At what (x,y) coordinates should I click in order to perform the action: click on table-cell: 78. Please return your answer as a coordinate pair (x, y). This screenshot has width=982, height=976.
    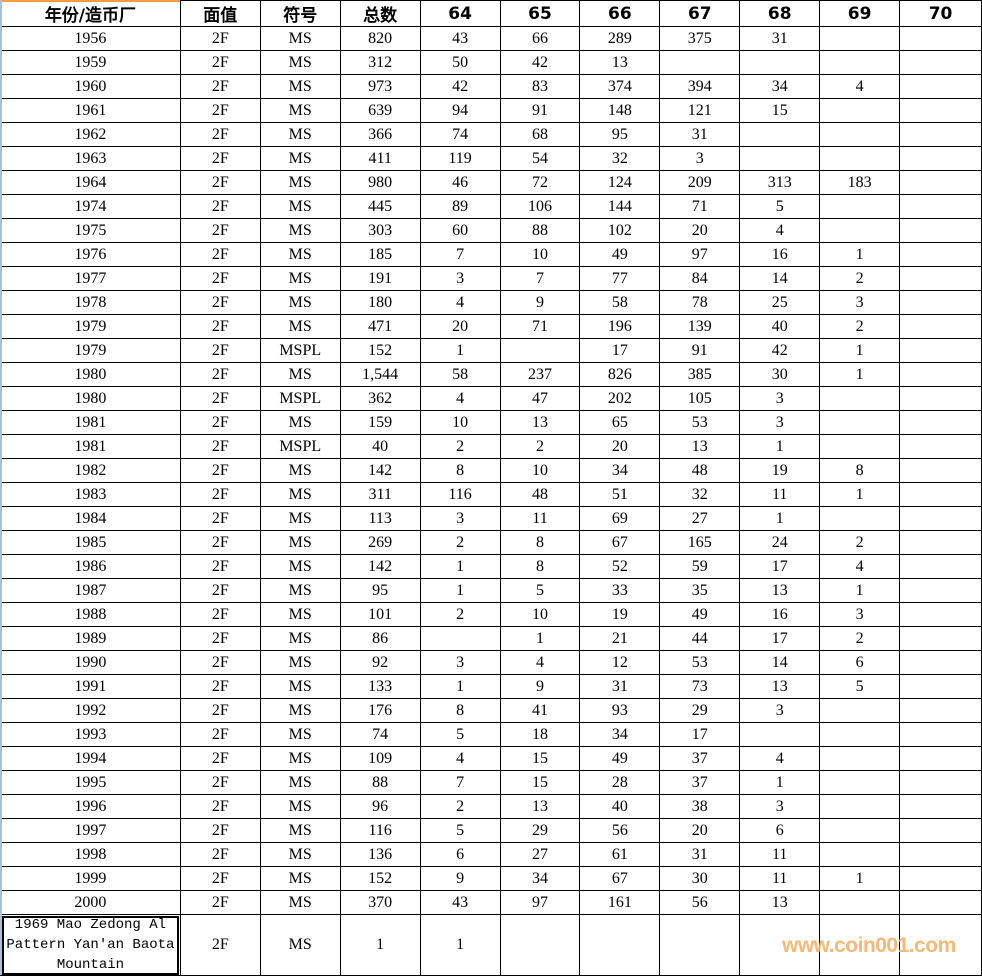
    Looking at the image, I should click on (700, 302).